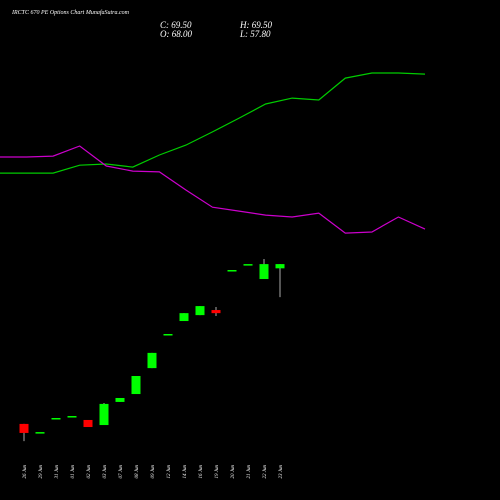  I want to click on x-tick-label: 26 Jun, so click(25, 472).